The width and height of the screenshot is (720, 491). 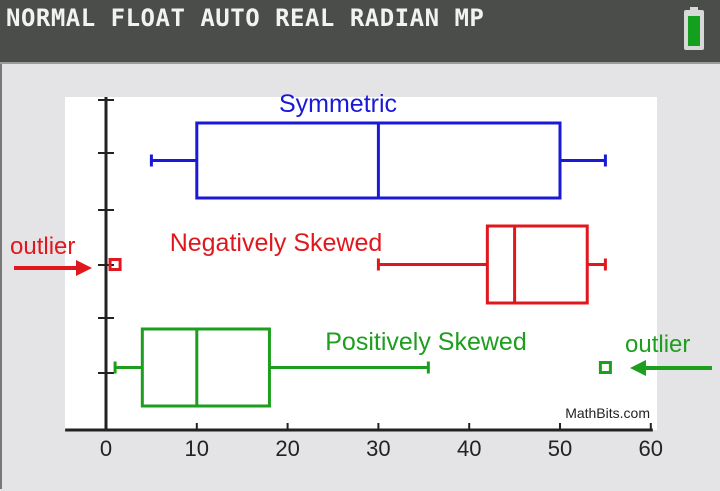 I want to click on label-positively-skewed: Positively Skewed, so click(x=425, y=342).